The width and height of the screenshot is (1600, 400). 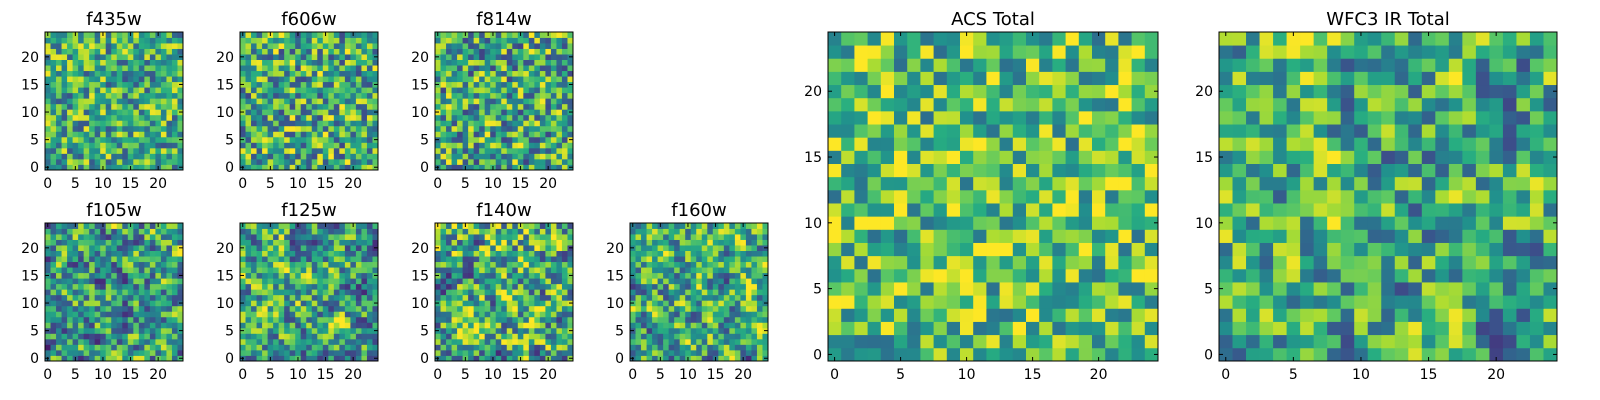 What do you see at coordinates (437, 184) in the screenshot?
I see `x-tick-label: 0` at bounding box center [437, 184].